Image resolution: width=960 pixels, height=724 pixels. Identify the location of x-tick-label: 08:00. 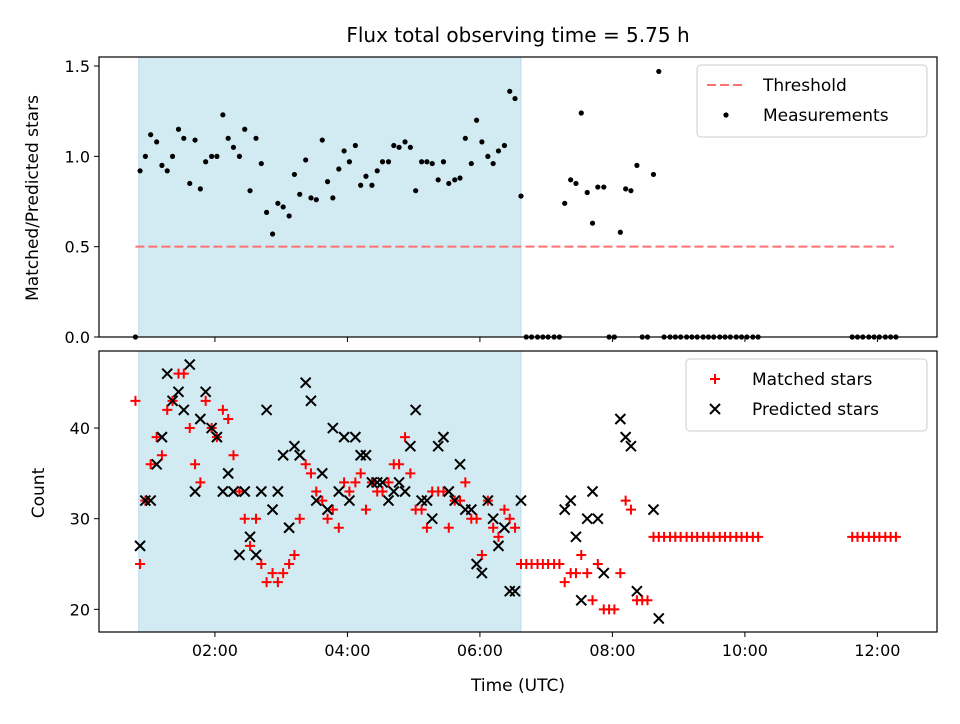
(612, 650).